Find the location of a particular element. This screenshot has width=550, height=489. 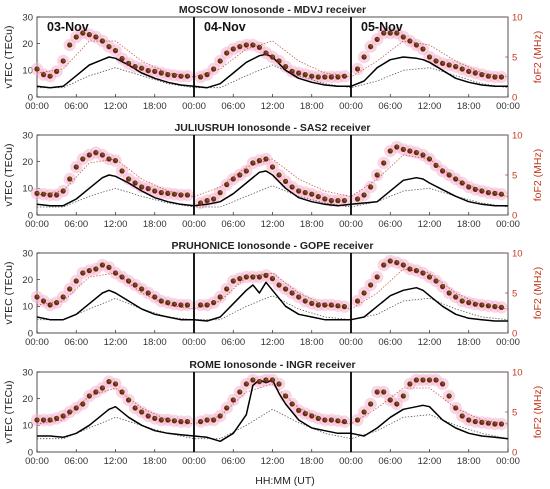

left-tick-label: 20 is located at coordinates (27, 162).